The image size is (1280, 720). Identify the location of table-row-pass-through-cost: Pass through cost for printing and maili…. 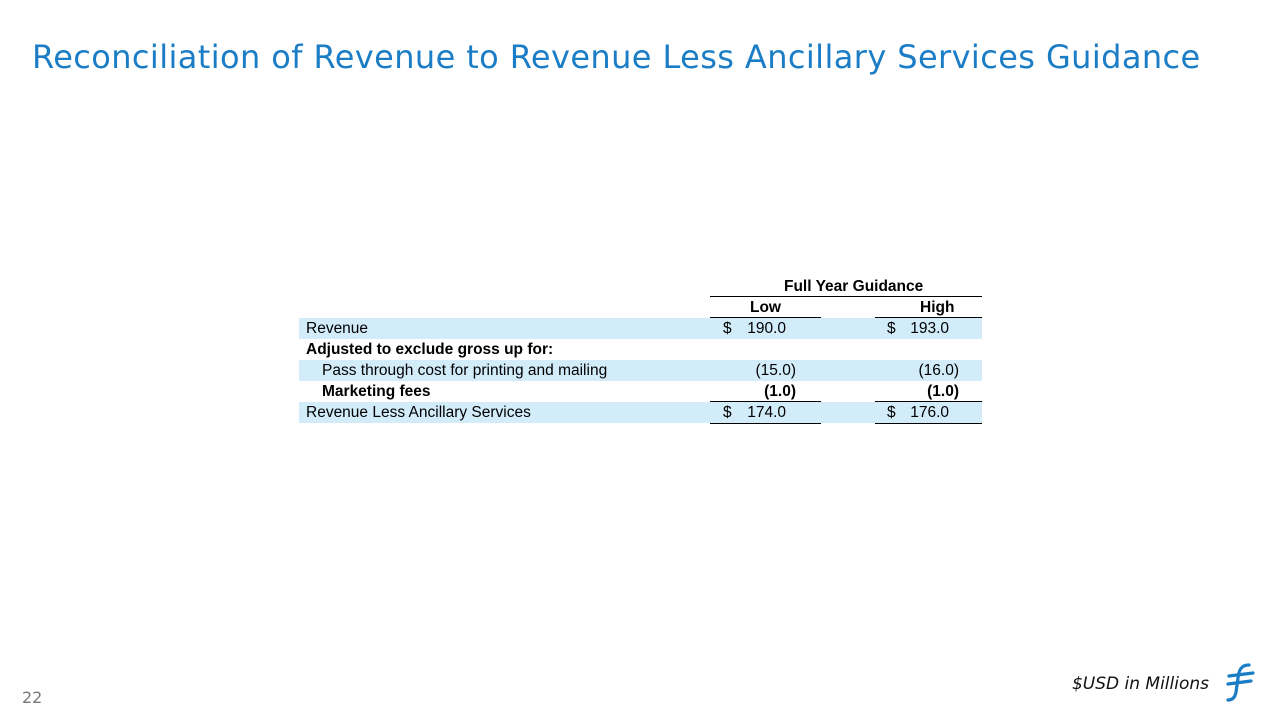
(640, 370).